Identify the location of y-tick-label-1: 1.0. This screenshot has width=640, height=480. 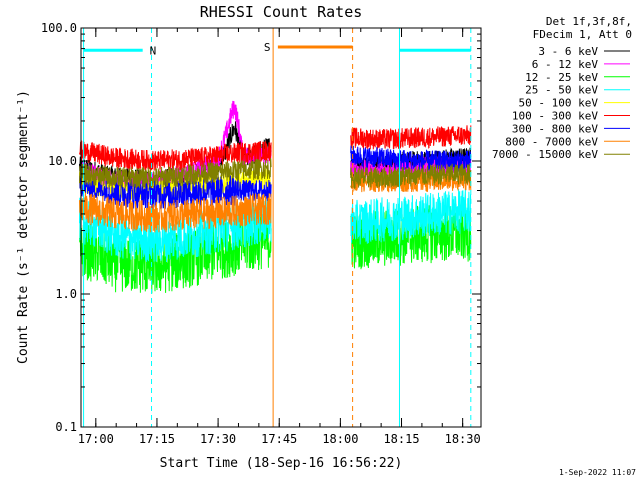
(66, 294).